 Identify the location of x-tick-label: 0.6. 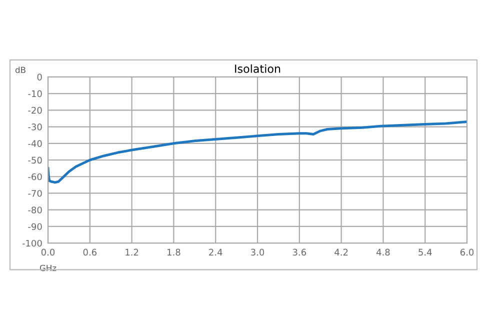
(90, 252).